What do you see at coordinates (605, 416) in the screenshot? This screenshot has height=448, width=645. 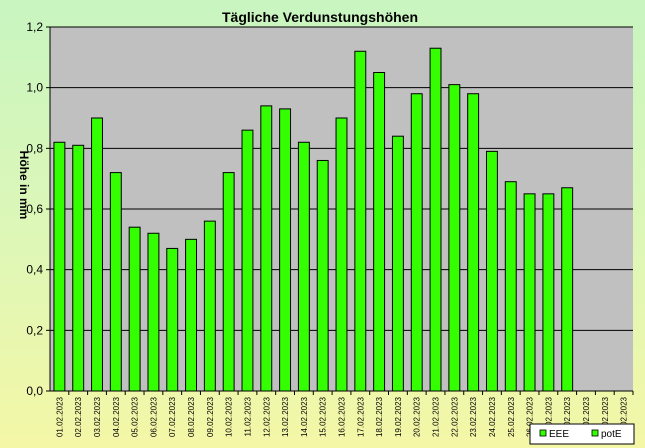 I see `x-tick-label: 30.02.2023` at bounding box center [605, 416].